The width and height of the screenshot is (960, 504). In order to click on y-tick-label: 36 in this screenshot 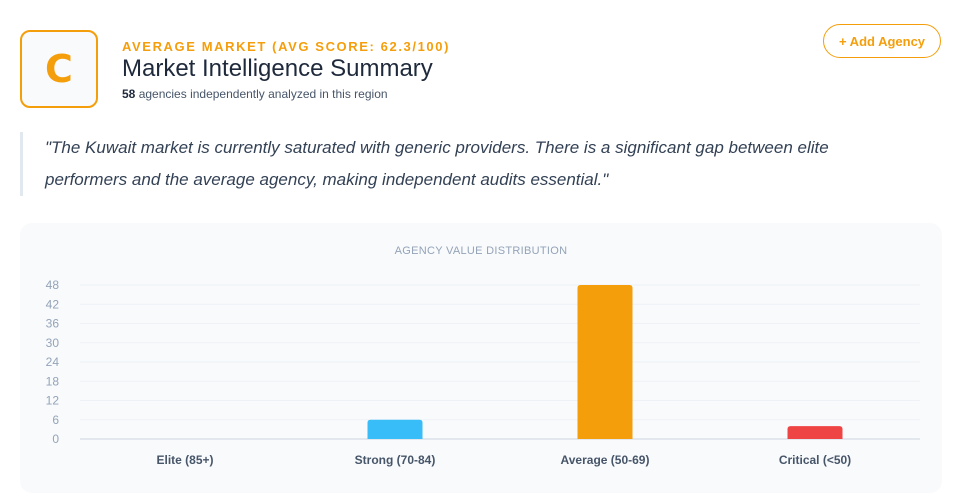, I will do `click(53, 324)`.